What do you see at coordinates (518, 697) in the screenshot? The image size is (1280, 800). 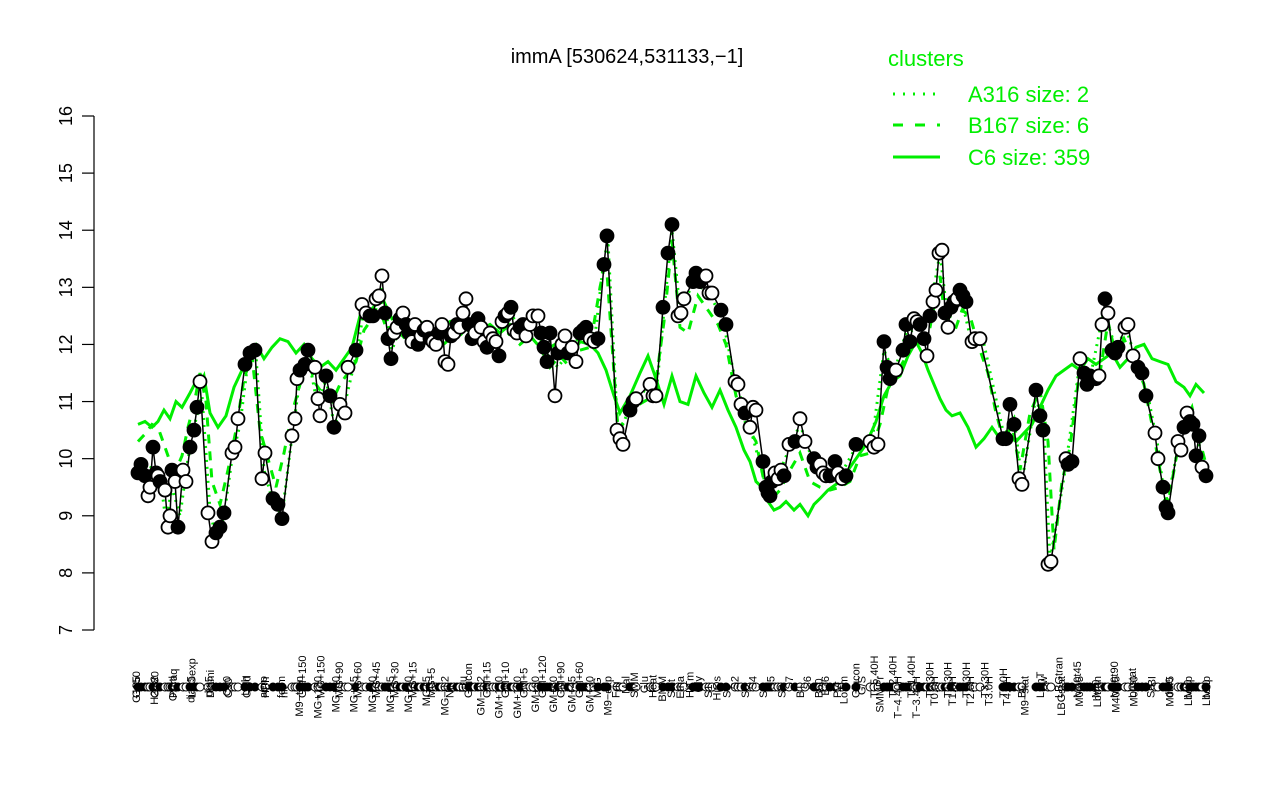 I see `x-tick-label-top: GM+120` at bounding box center [518, 697].